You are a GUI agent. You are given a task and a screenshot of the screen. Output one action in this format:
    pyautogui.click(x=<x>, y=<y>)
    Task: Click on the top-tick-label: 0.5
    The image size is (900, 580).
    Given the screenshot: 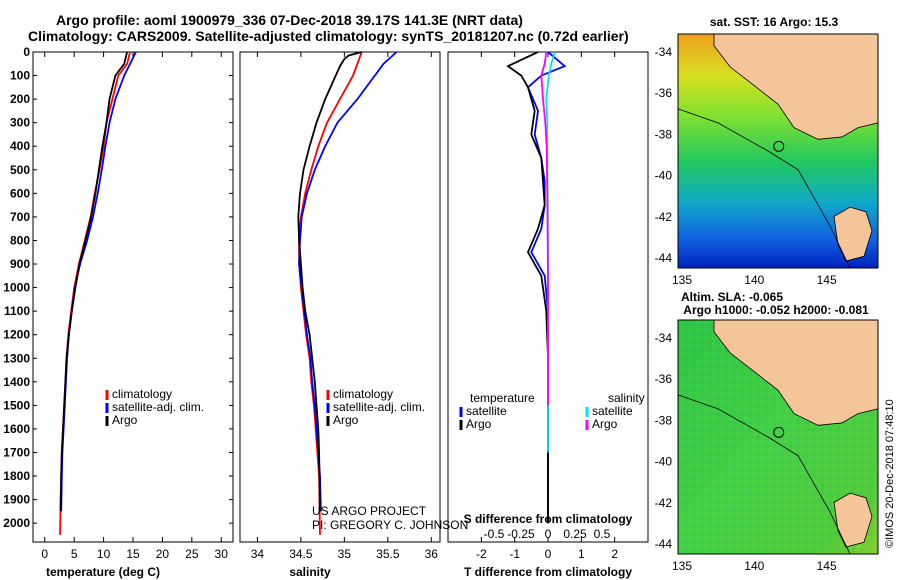 What is the action you would take?
    pyautogui.click(x=602, y=534)
    